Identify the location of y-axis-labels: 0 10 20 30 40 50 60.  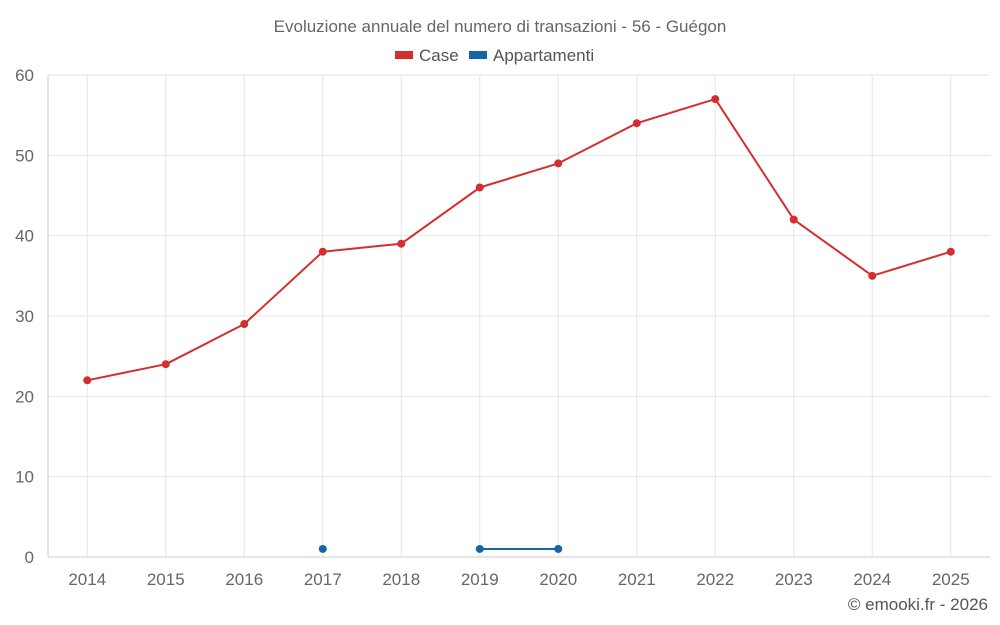
(24, 316).